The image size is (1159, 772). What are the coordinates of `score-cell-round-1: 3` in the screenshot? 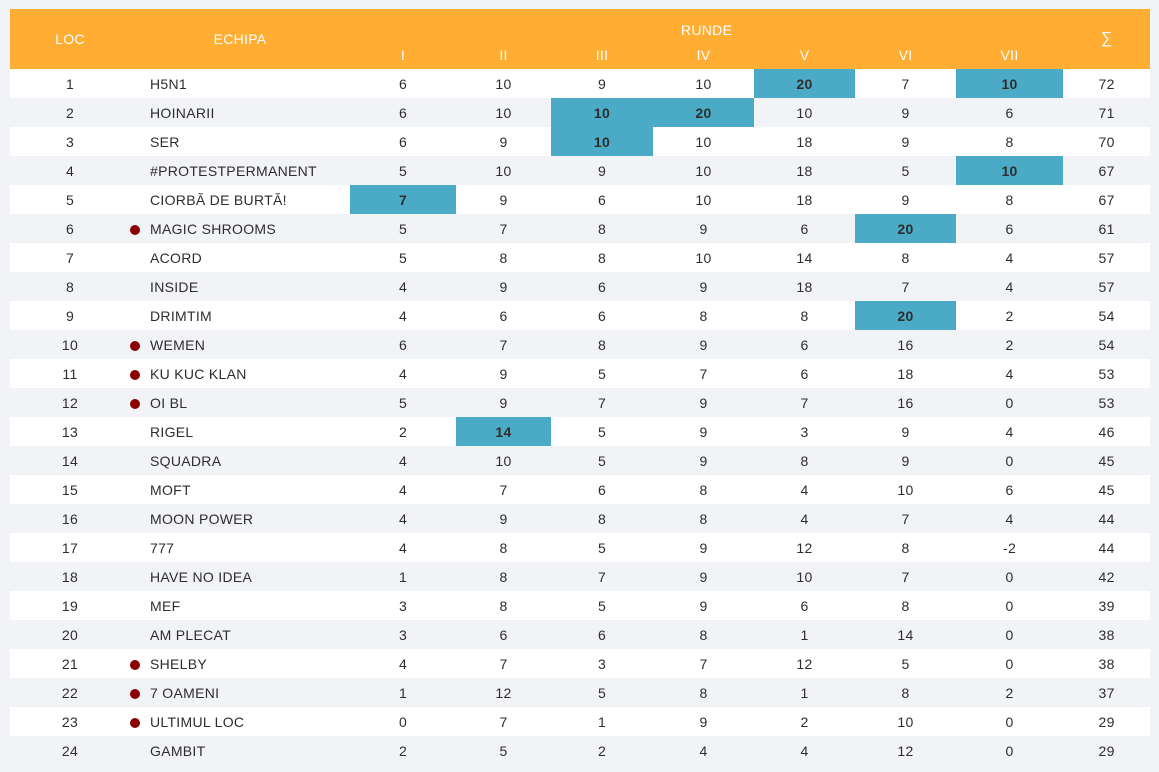 It's located at (403, 634).